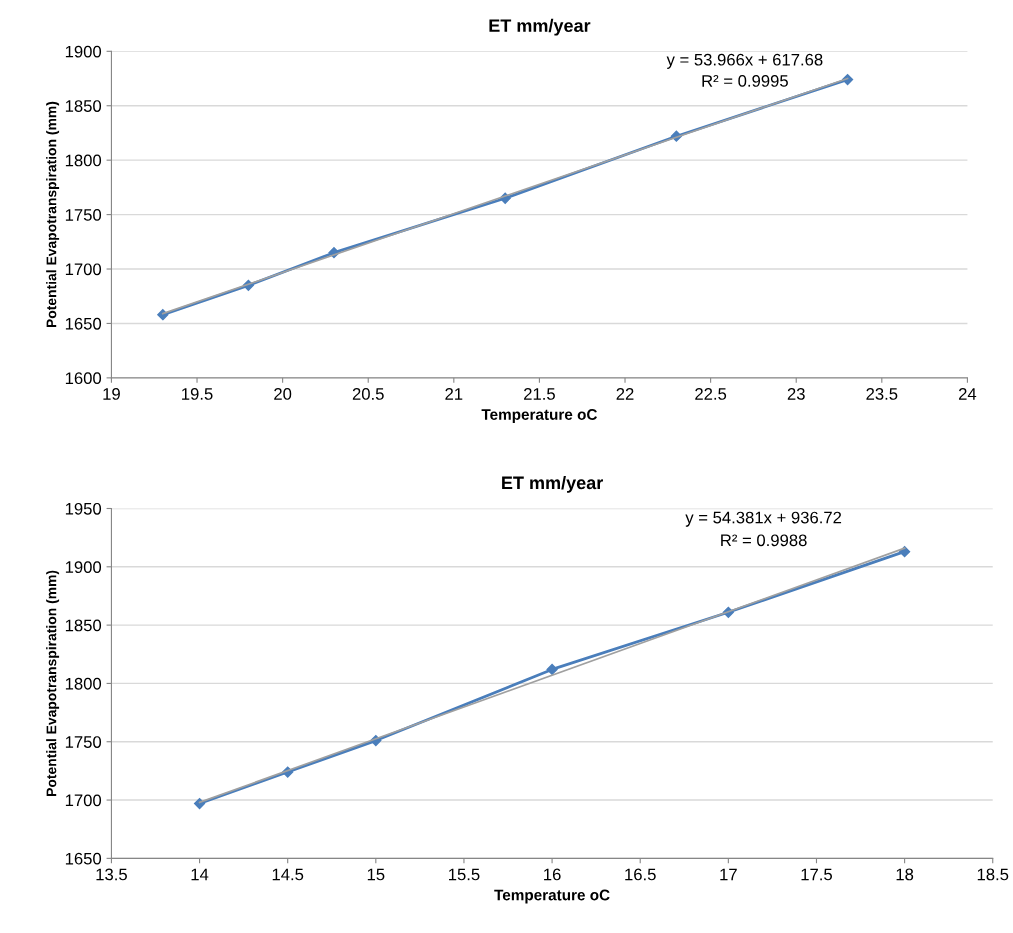 Image resolution: width=1013 pixels, height=933 pixels. What do you see at coordinates (711, 394) in the screenshot?
I see `x-tick-label: 22.5` at bounding box center [711, 394].